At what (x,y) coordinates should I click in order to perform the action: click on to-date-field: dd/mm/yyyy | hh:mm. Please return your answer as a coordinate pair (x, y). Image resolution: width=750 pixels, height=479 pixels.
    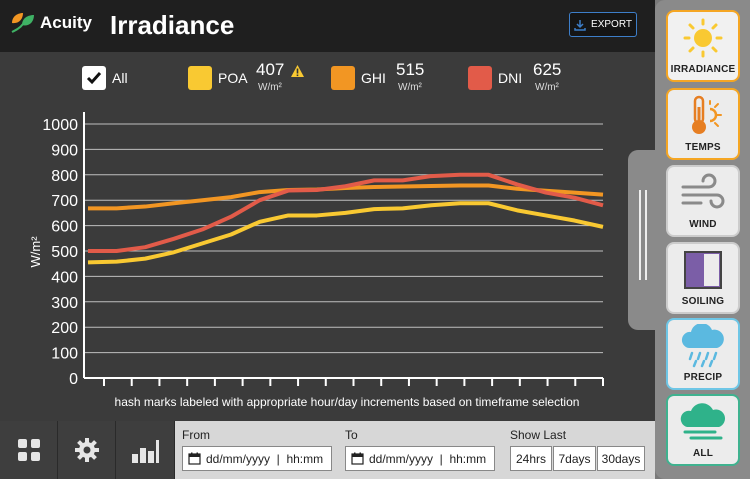
    Looking at the image, I should click on (420, 458).